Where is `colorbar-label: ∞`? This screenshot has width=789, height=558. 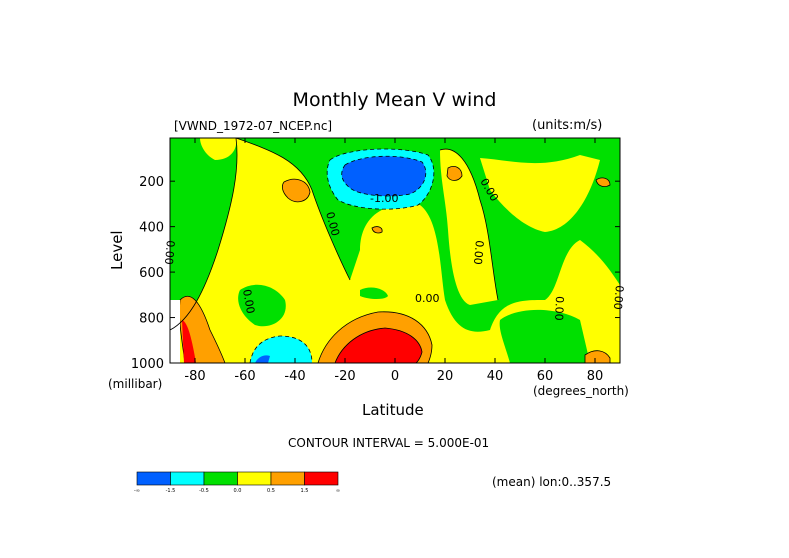 colorbar-label: ∞ is located at coordinates (338, 491).